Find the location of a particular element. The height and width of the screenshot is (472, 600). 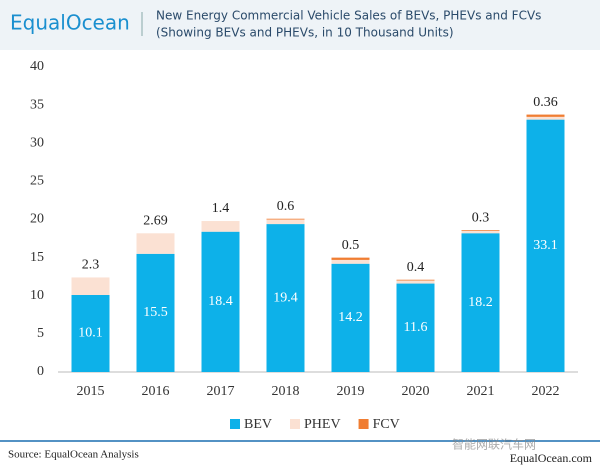

legend-label: BEV is located at coordinates (258, 424).